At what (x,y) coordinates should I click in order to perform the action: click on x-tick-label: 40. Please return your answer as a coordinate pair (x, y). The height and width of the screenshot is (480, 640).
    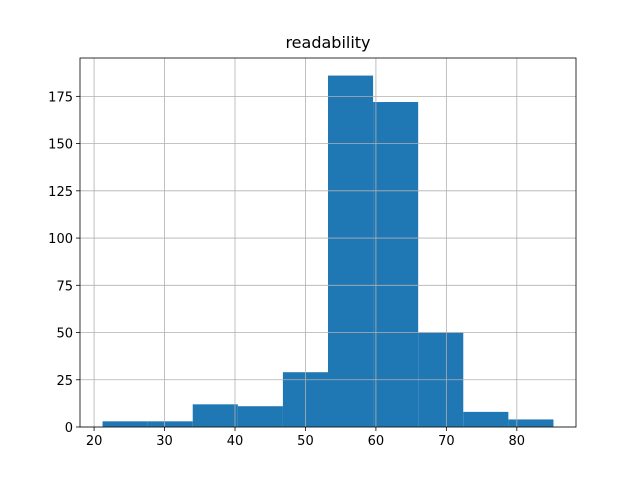
    Looking at the image, I should click on (235, 441).